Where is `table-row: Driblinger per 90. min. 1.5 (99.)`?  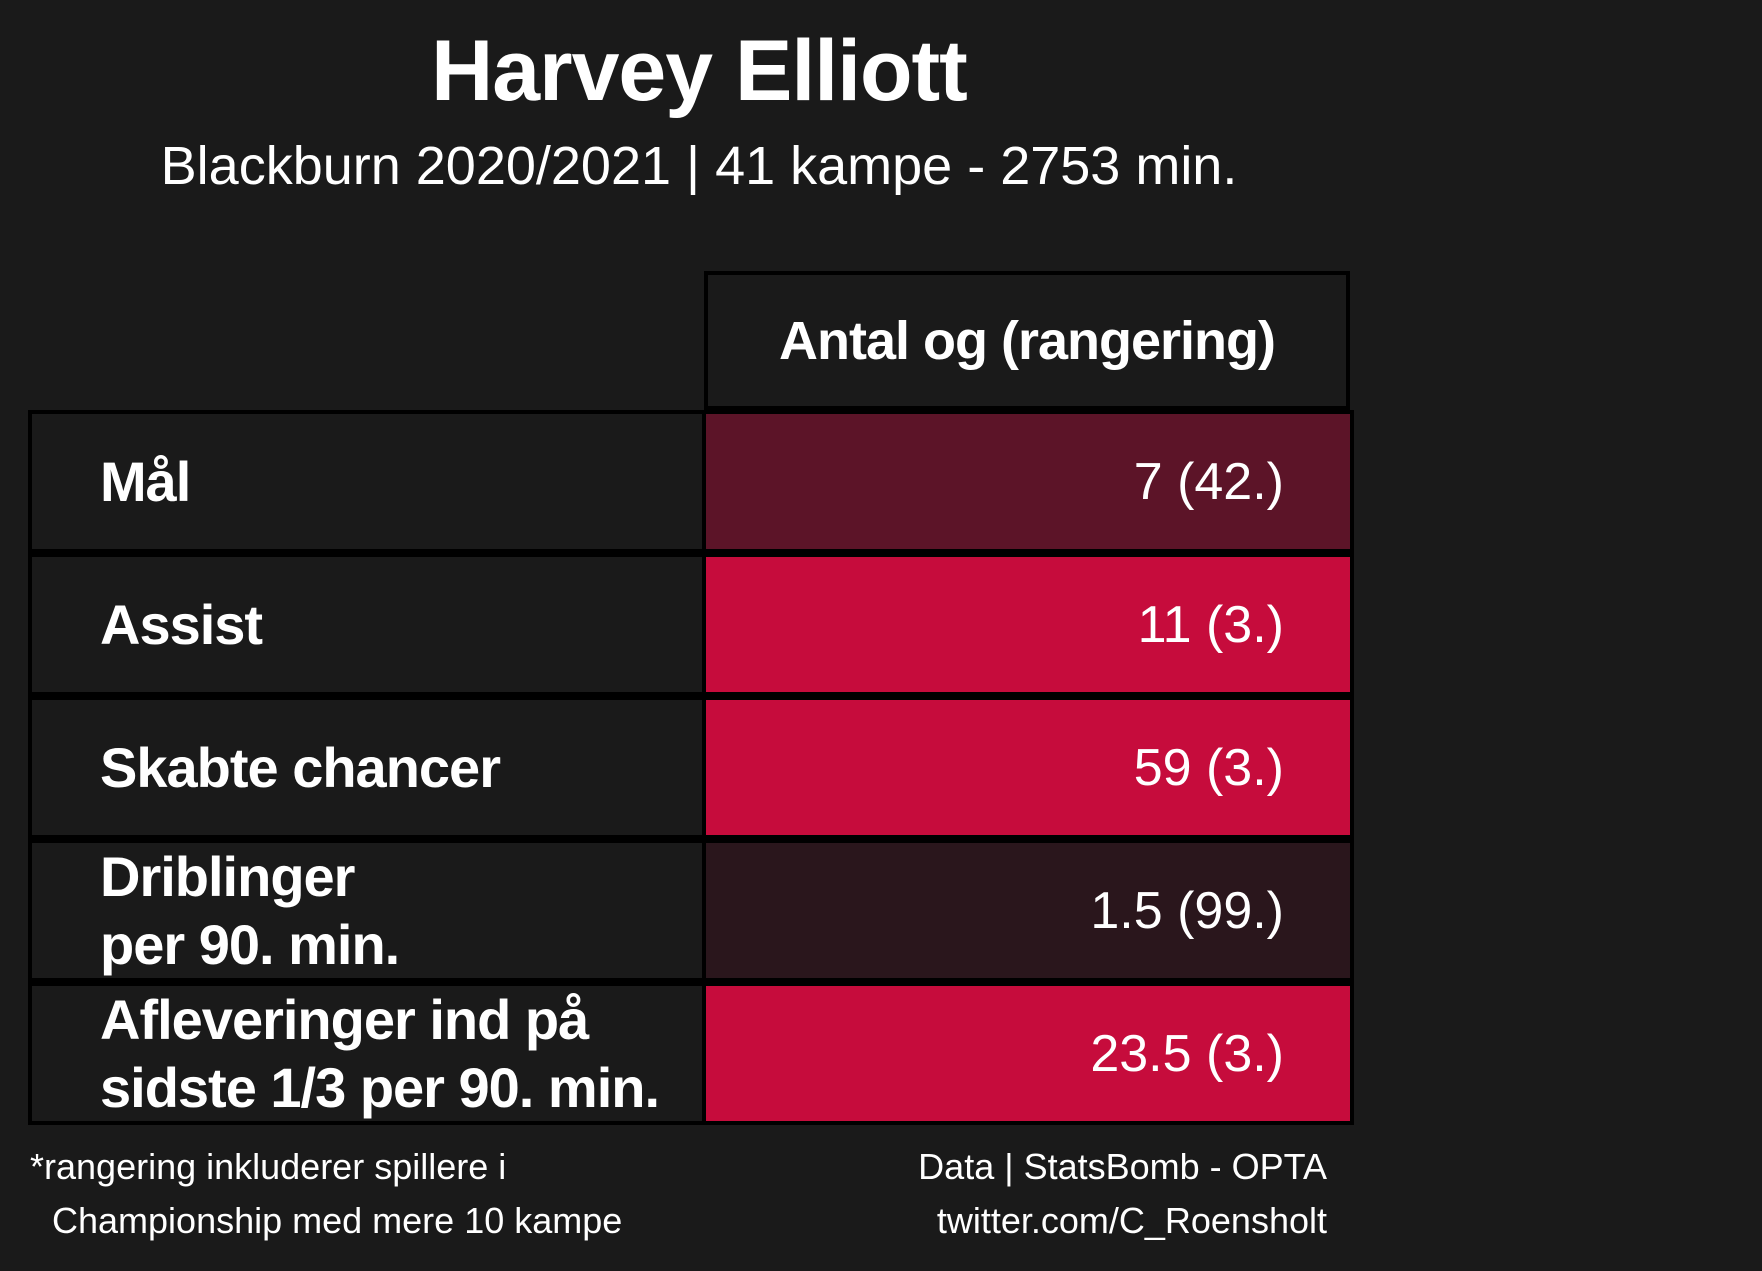 table-row: Driblinger per 90. min. 1.5 (99.) is located at coordinates (691, 910).